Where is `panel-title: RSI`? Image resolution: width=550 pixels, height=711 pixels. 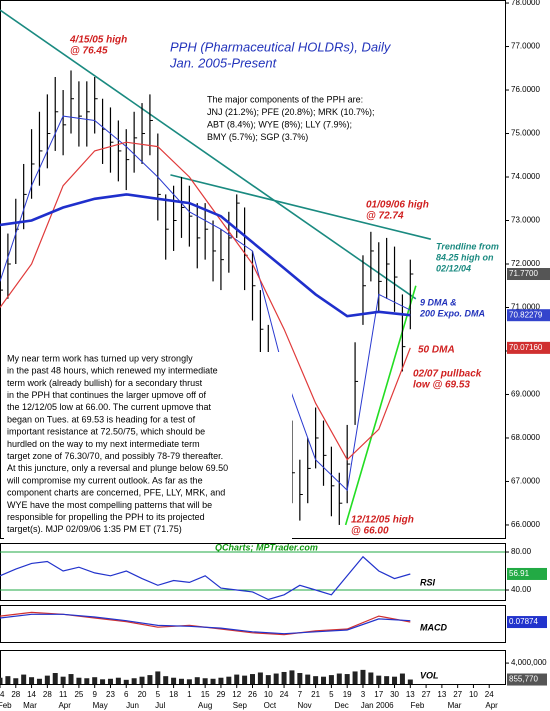
panel-title: RSI is located at coordinates (428, 582).